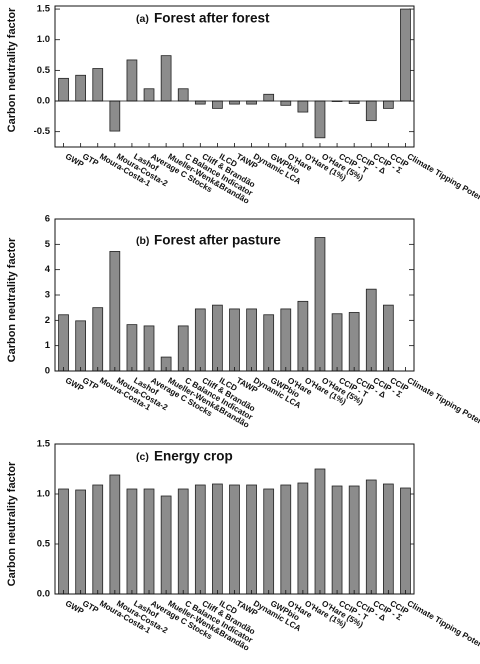 The height and width of the screenshot is (664, 480). Describe the element at coordinates (48, 269) in the screenshot. I see `y-tick-label: 4` at that location.